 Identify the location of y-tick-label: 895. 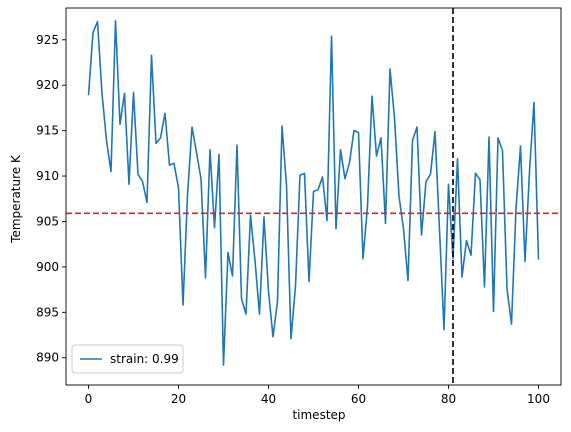
(47, 312).